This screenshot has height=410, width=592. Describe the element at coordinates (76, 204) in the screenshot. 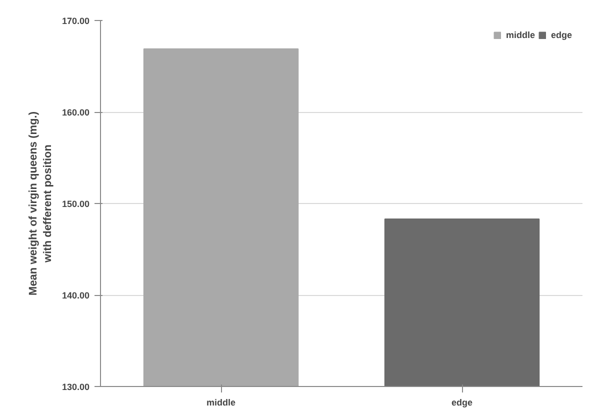

I see `y-tick-label: 150.00` at that location.